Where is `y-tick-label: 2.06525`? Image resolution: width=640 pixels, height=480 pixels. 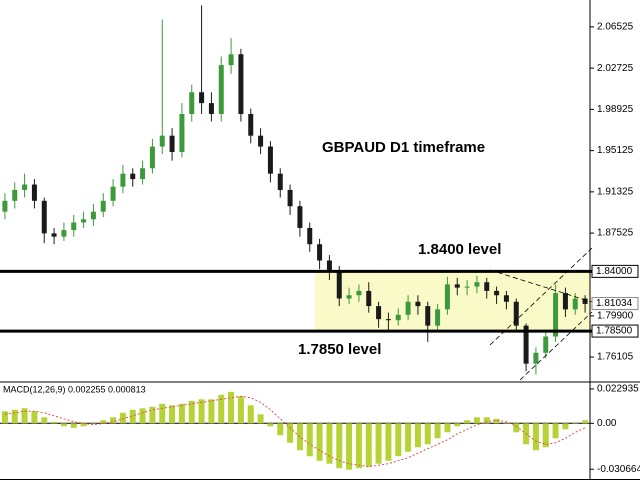 y-tick-label: 2.06525 is located at coordinates (615, 27).